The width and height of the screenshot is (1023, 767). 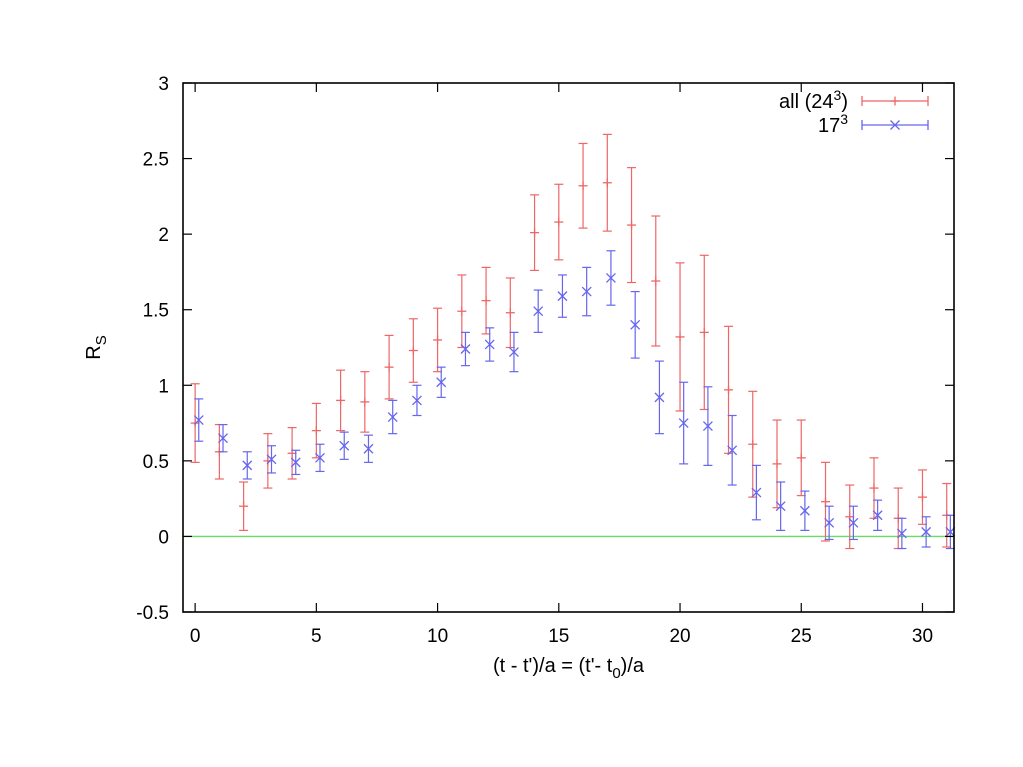 What do you see at coordinates (844, 102) in the screenshot?
I see `legend-label-all-tail: )` at bounding box center [844, 102].